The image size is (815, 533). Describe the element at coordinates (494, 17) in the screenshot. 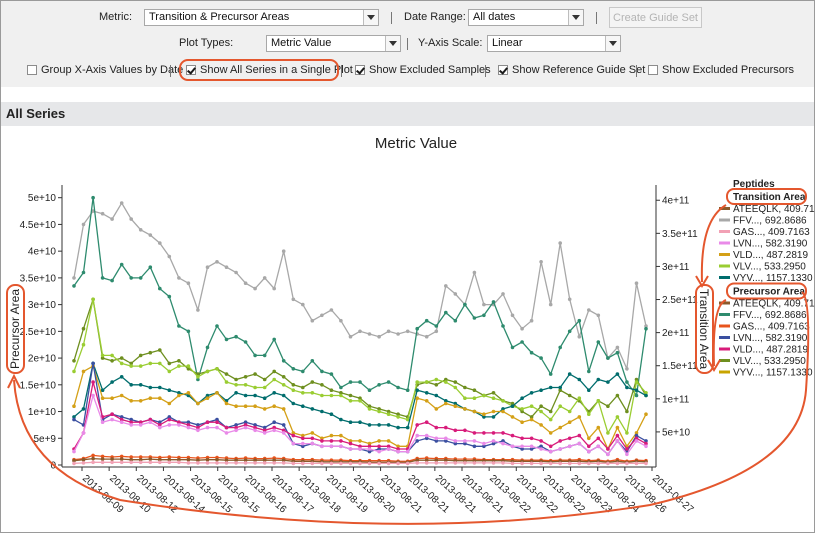

I see `date-range-select-value: All dates` at that location.